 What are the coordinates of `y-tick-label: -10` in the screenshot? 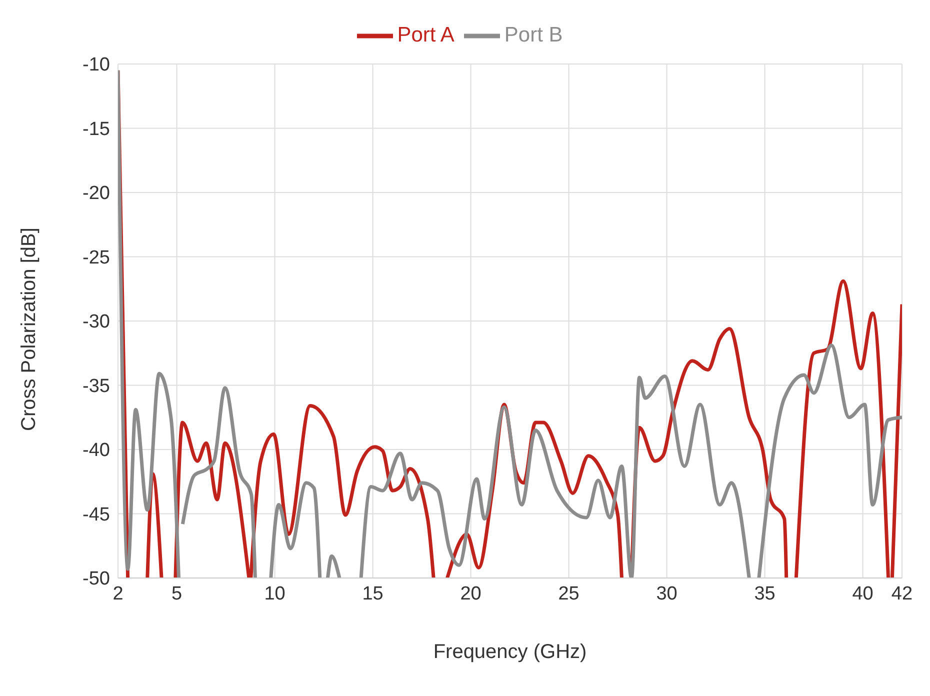 It's located at (96, 65).